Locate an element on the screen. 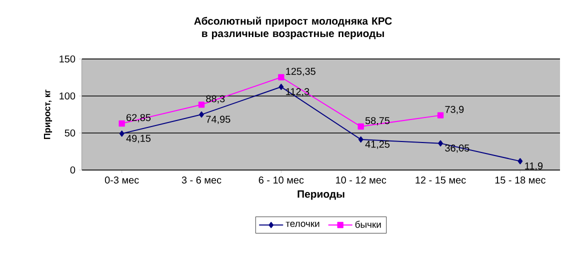  x-axis-title: Периоды is located at coordinates (321, 195).